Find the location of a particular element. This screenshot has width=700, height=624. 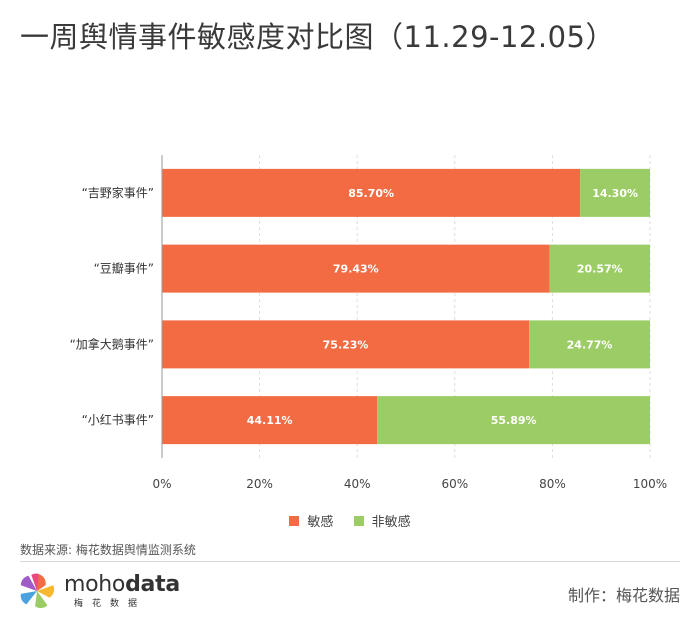

legend-item-sensitive: 敏感 is located at coordinates (311, 520).